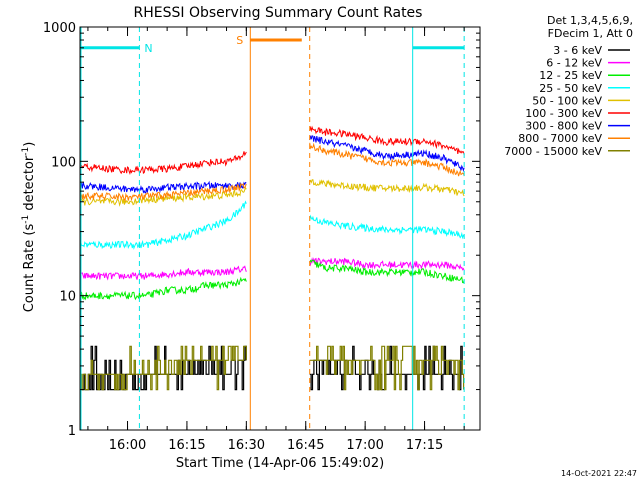  I want to click on x-tick-label: 17:15, so click(424, 445).